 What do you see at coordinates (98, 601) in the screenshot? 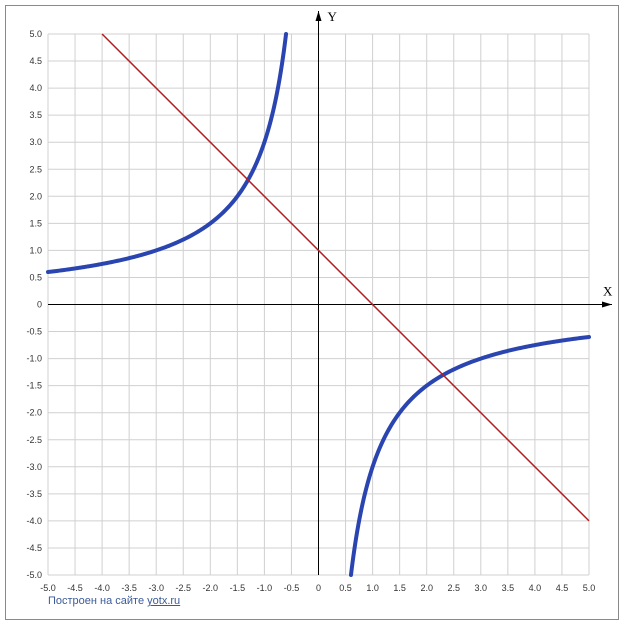
I see `footer-text: Построен на сайте` at bounding box center [98, 601].